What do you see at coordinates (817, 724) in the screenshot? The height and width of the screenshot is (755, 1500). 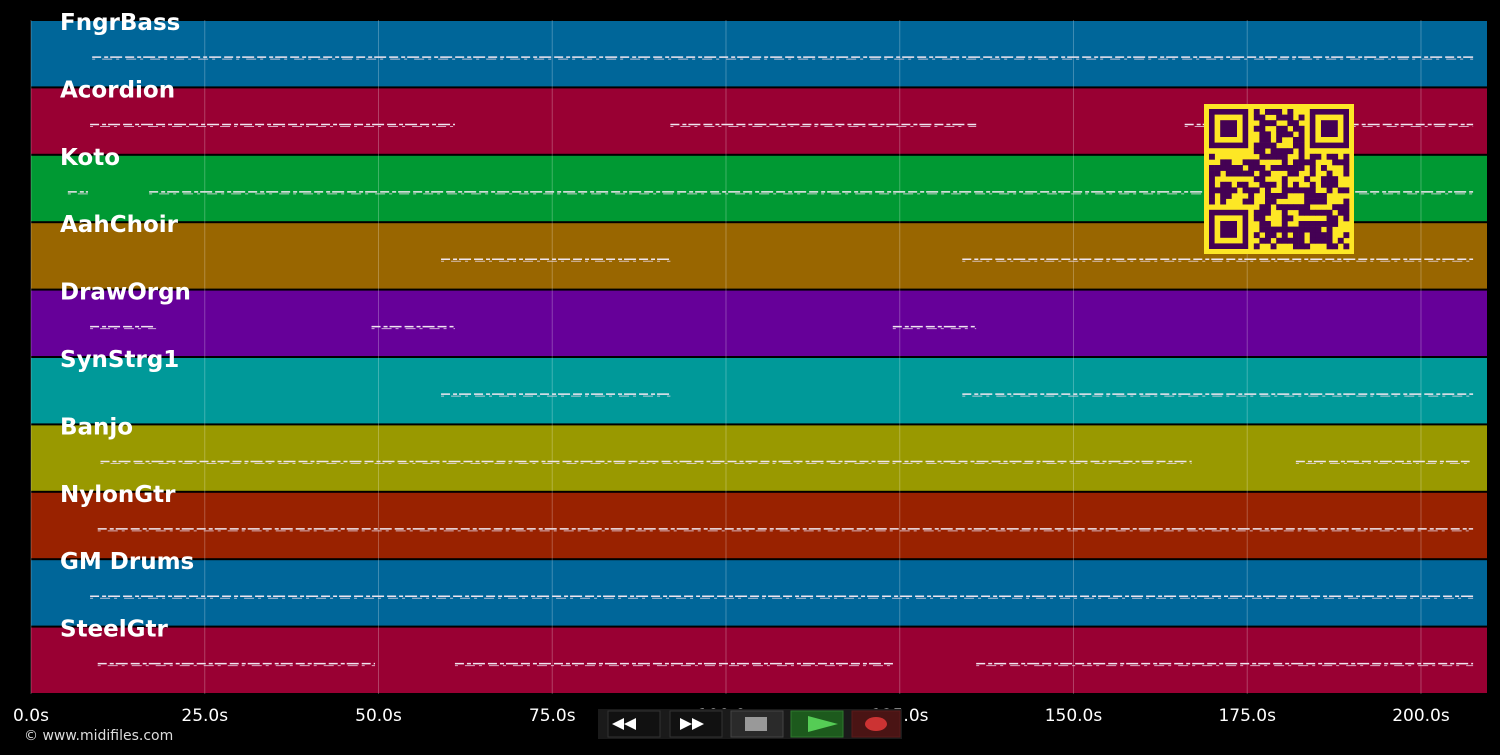 I see `play-button` at bounding box center [817, 724].